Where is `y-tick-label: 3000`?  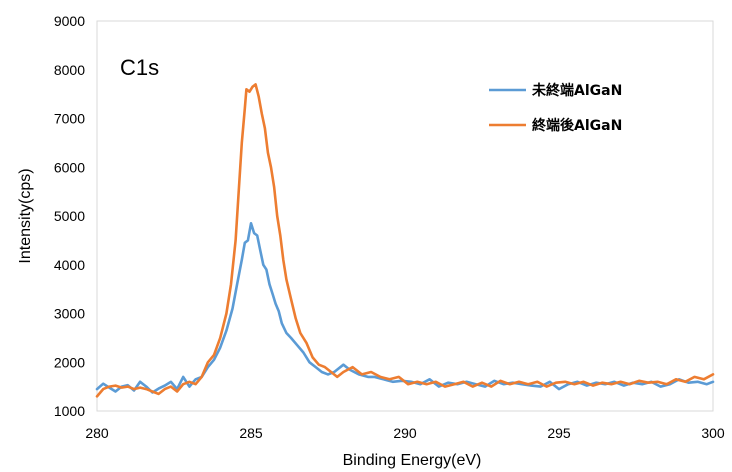
y-tick-label: 3000 is located at coordinates (69, 314).